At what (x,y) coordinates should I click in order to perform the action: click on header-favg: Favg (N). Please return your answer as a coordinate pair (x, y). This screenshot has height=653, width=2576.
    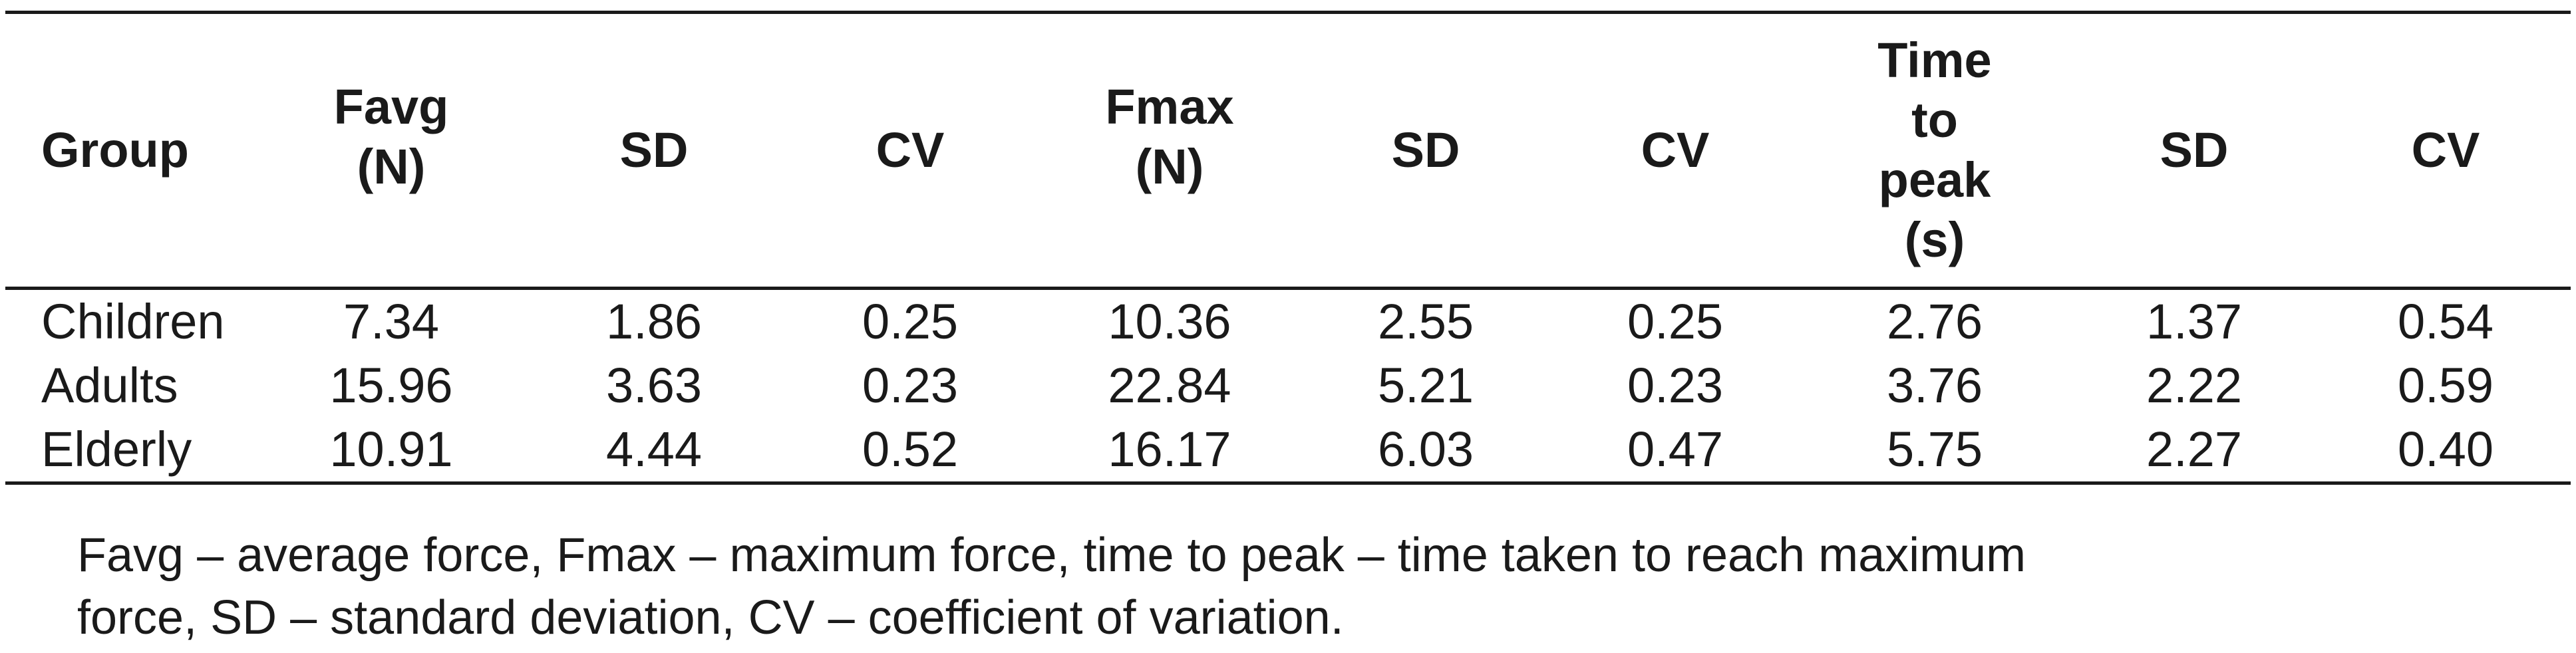
    Looking at the image, I should click on (391, 151).